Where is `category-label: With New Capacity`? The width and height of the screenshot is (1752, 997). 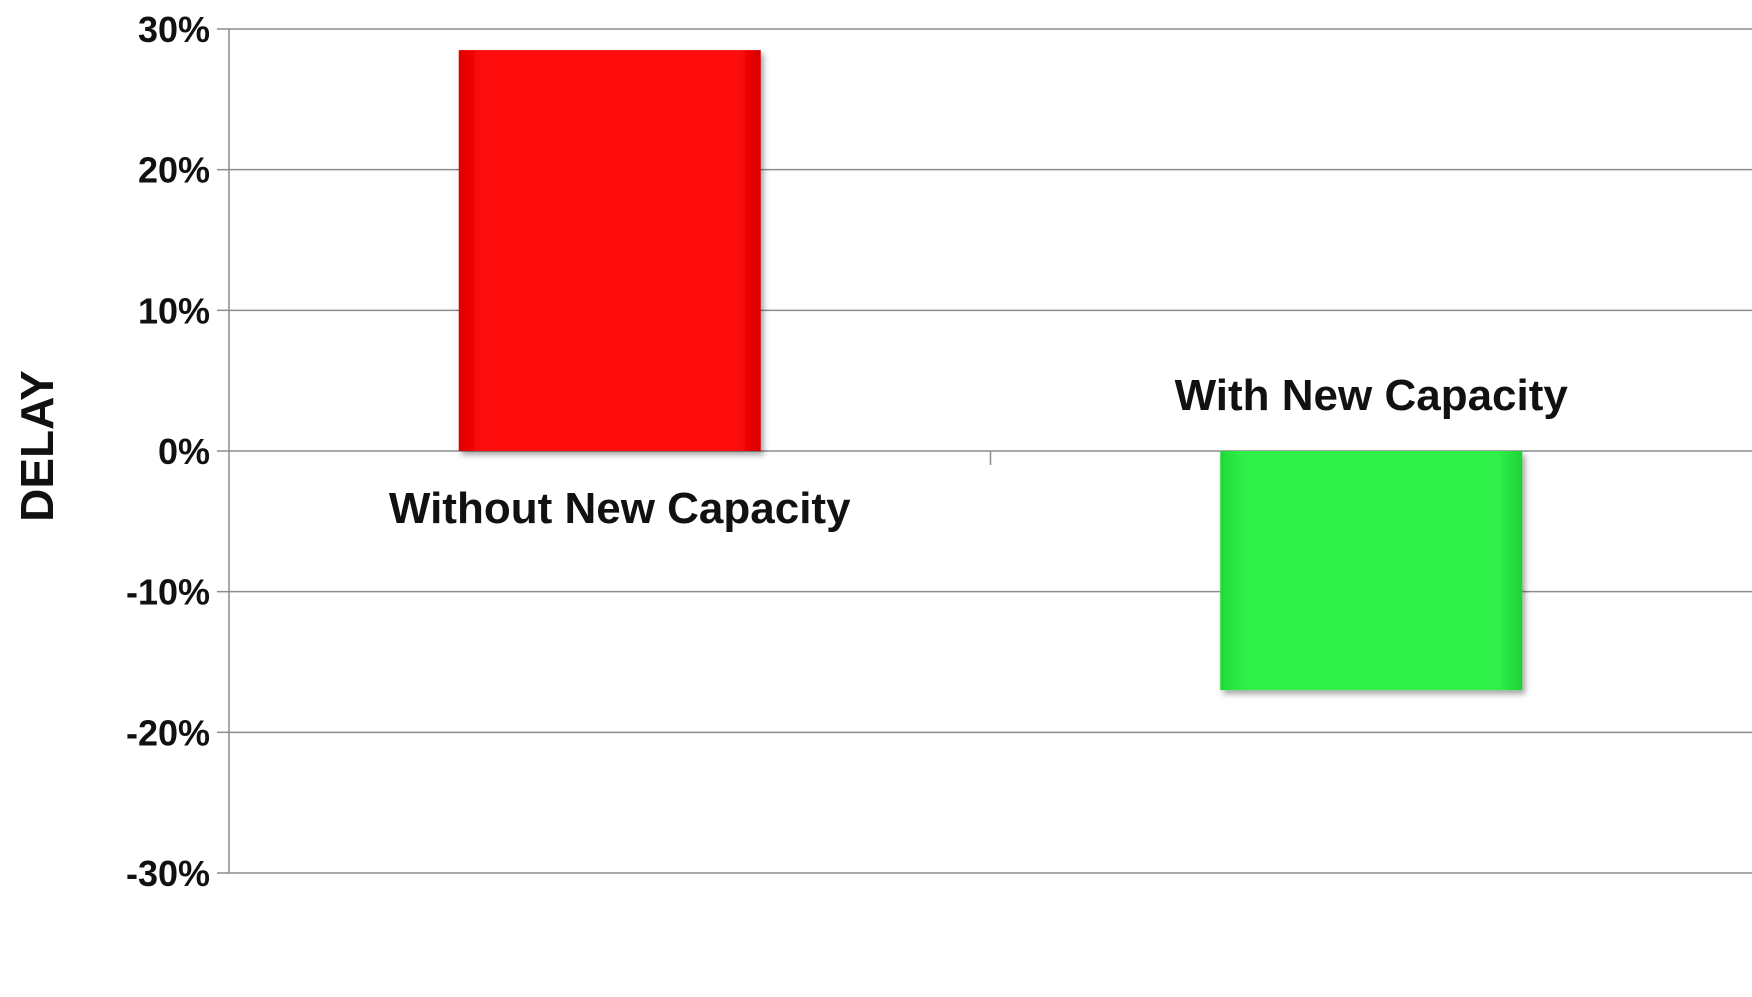
category-label: With New Capacity is located at coordinates (1372, 395).